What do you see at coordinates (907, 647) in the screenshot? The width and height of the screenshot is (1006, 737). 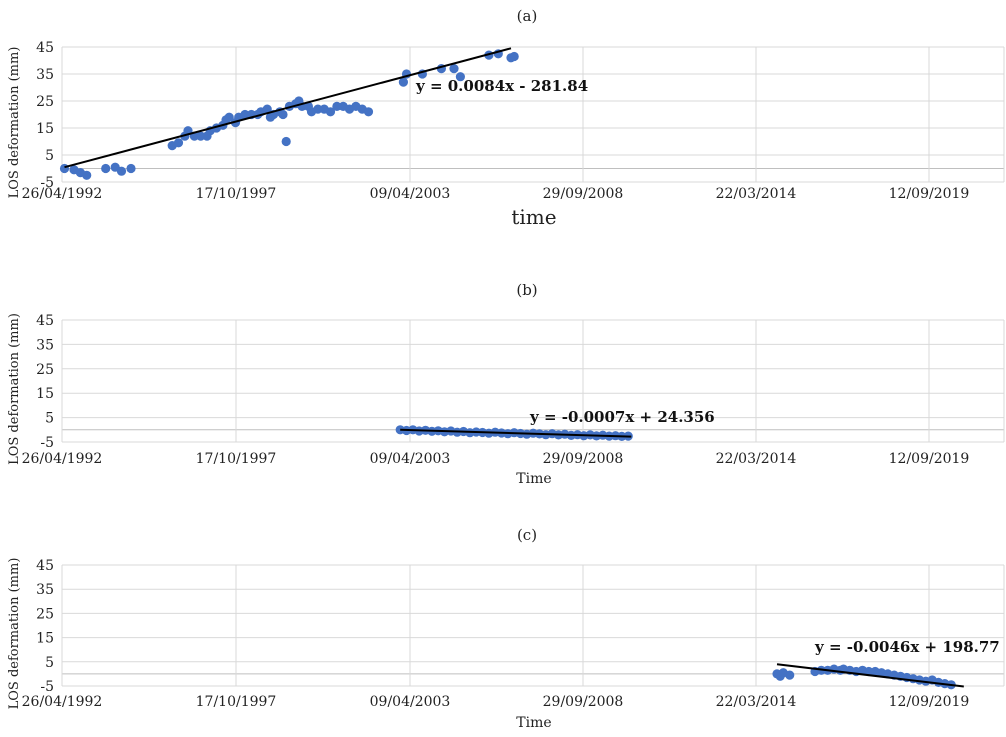 I see `trendline-equation: y = -0.0046x + 198.77` at bounding box center [907, 647].